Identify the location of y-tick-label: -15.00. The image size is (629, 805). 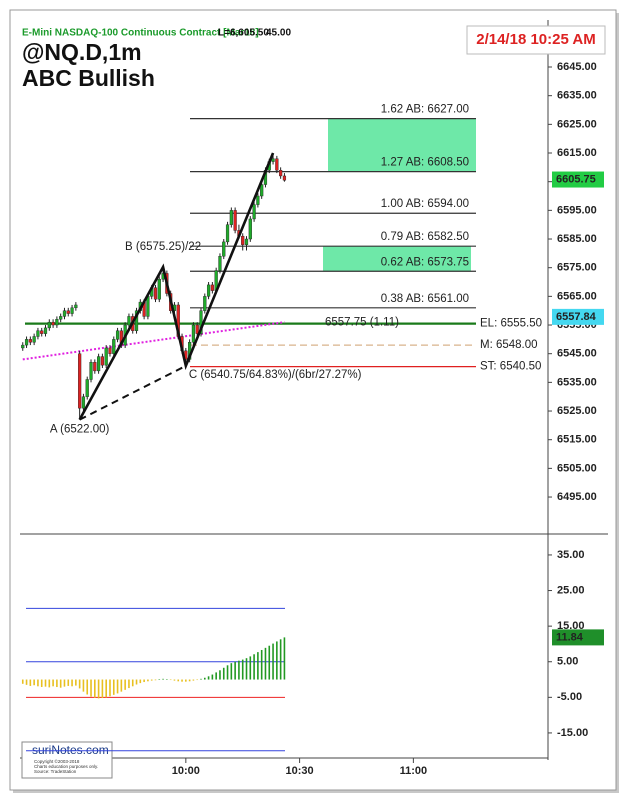
(572, 733).